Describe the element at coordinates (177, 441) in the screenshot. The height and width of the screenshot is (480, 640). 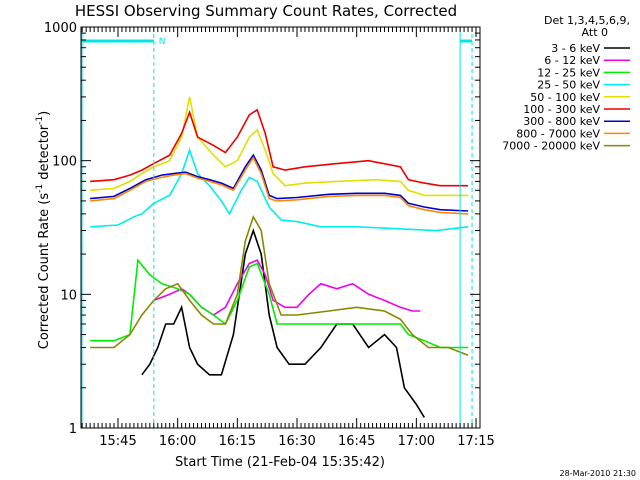
I see `x-tick-label: 16:00` at that location.